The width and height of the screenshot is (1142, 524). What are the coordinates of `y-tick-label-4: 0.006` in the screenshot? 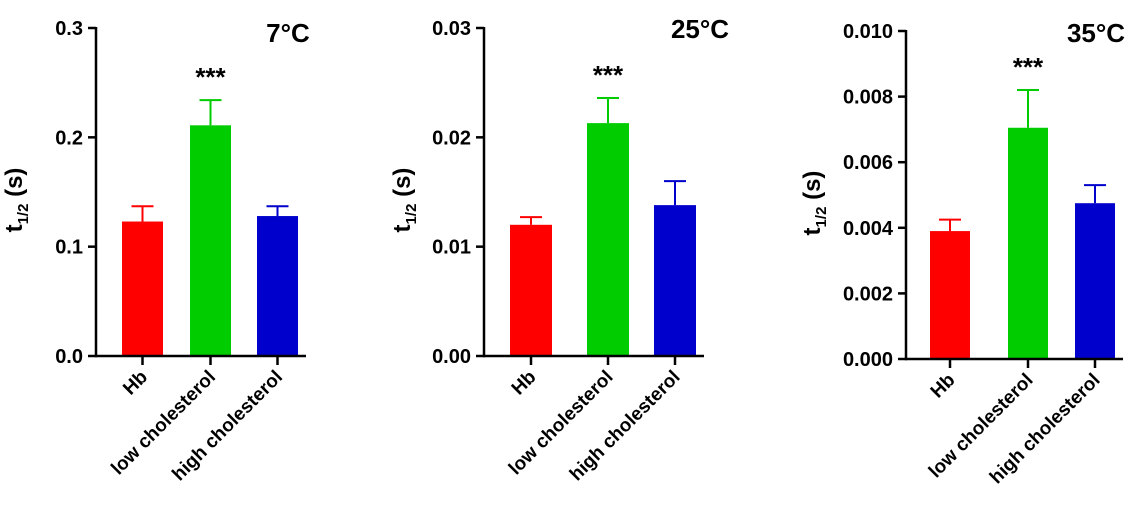 It's located at (868, 163).